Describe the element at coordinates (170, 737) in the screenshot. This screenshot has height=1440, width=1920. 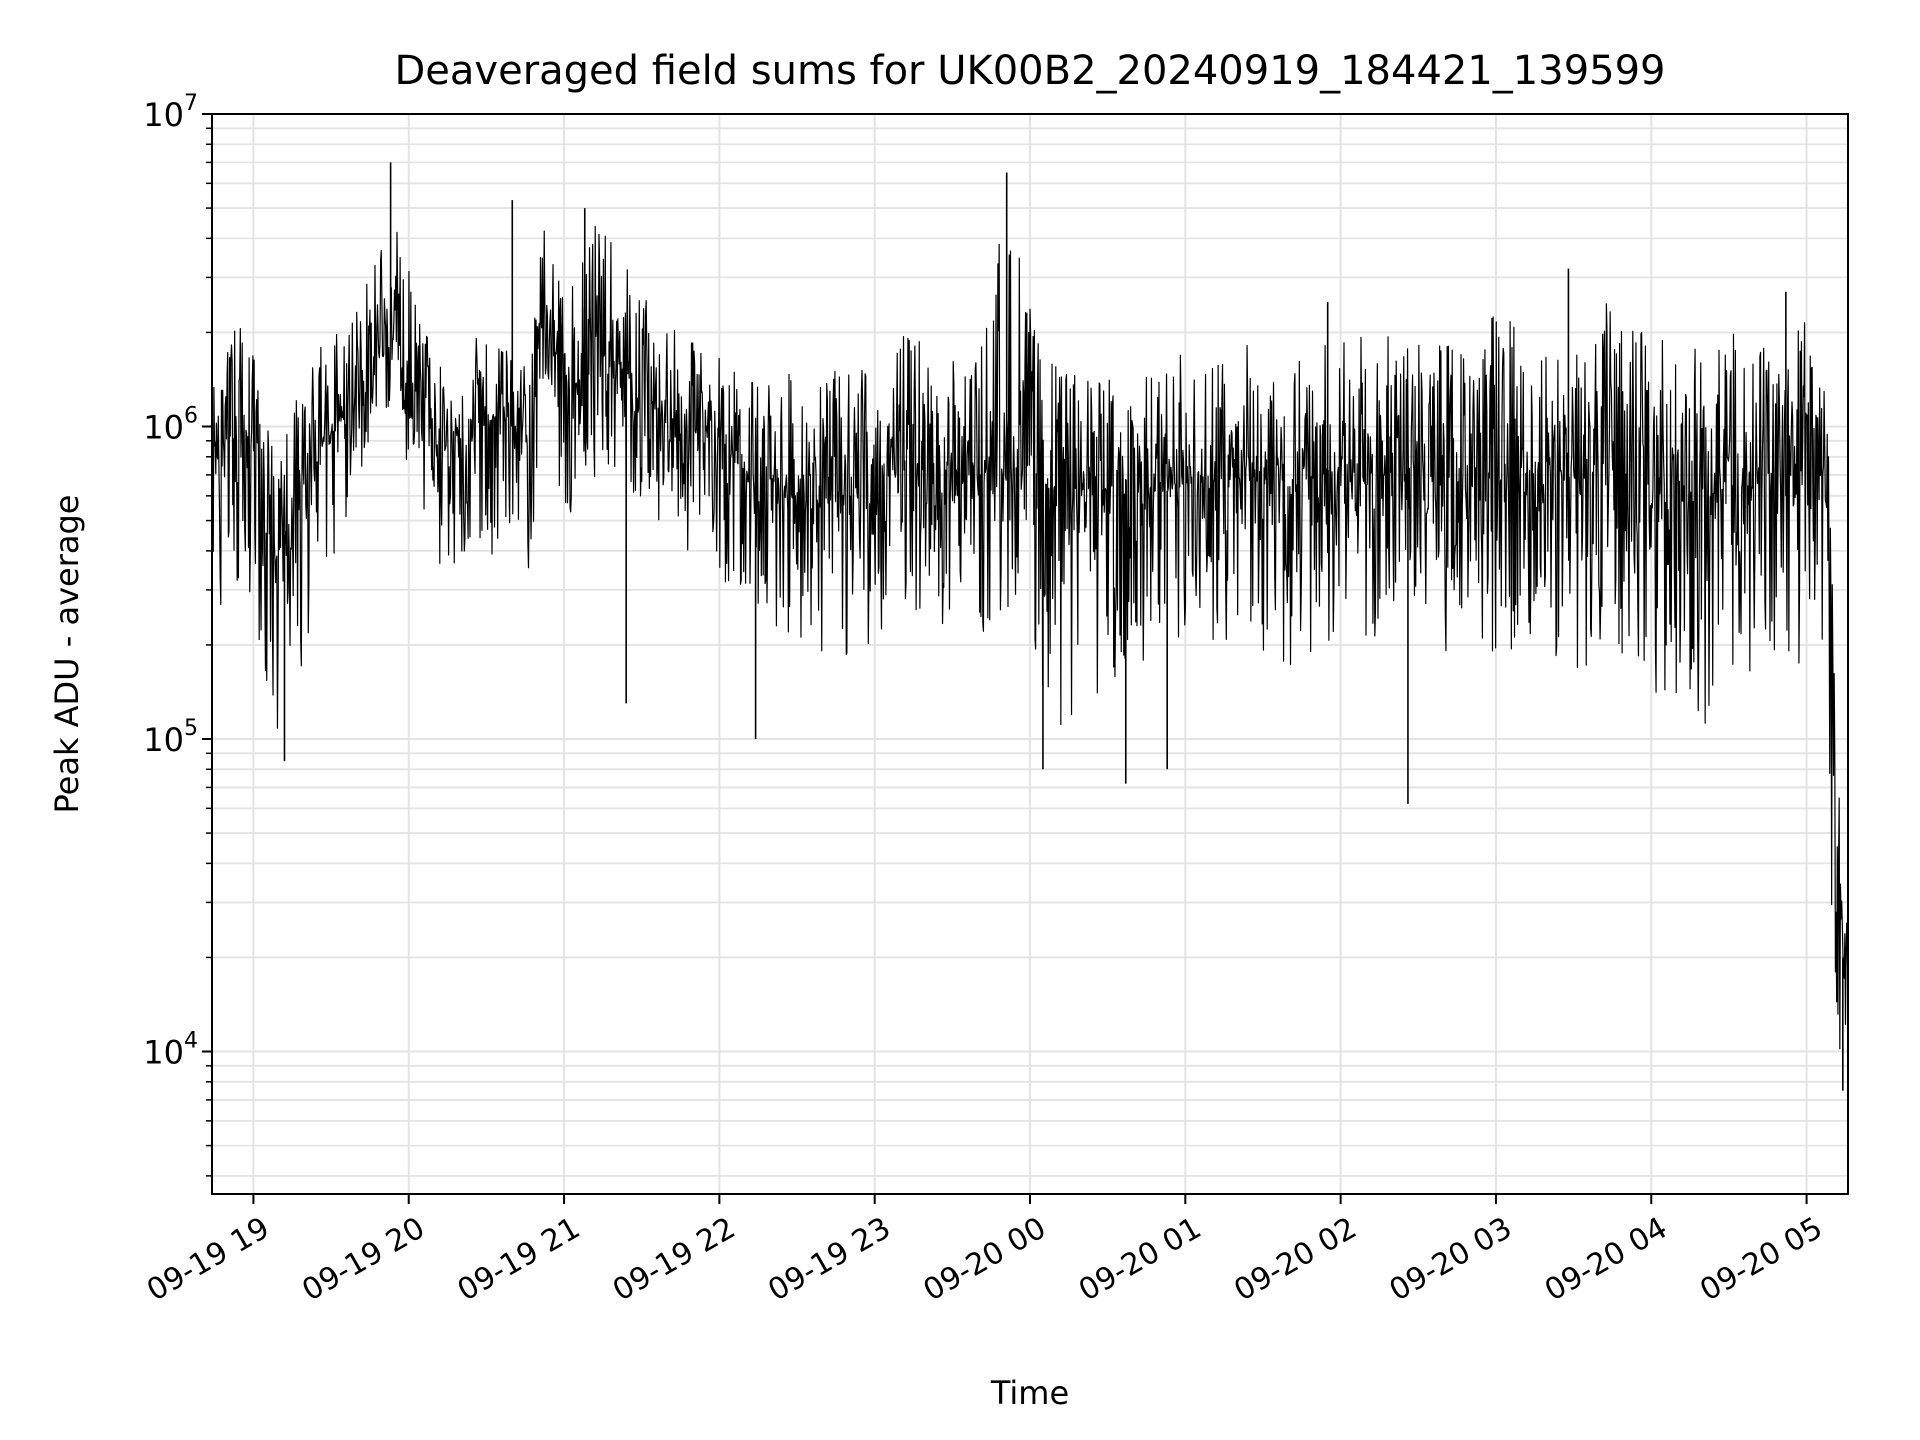
I see `y-tick-label: 10⁵` at that location.